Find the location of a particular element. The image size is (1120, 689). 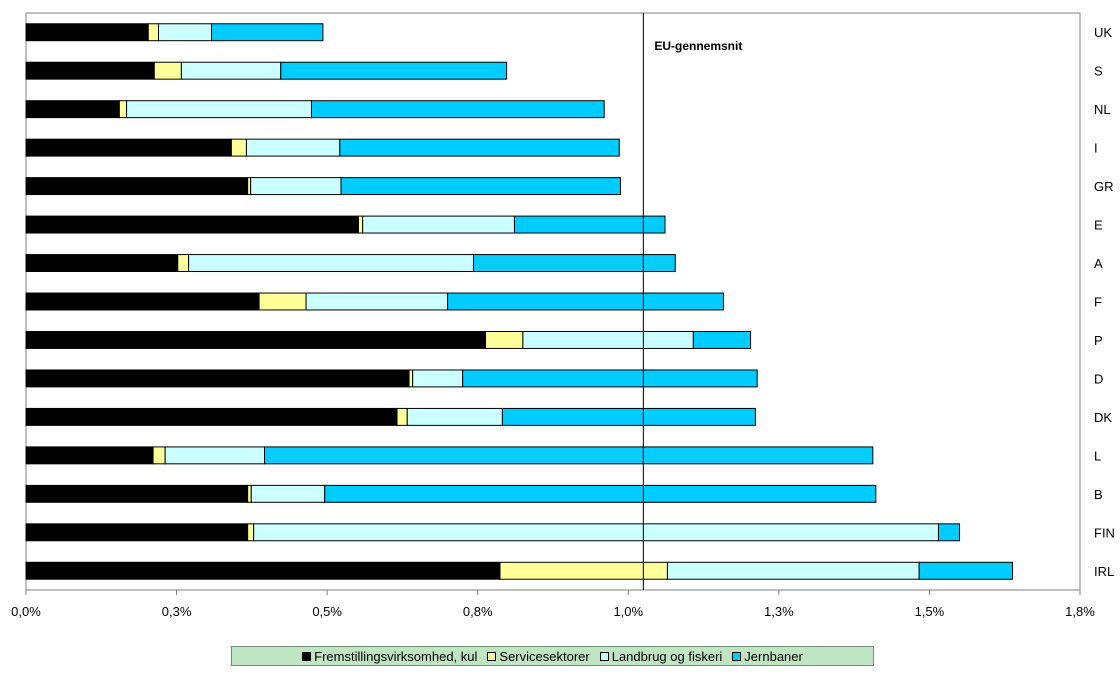

category-label-irl: IRL is located at coordinates (1104, 571).